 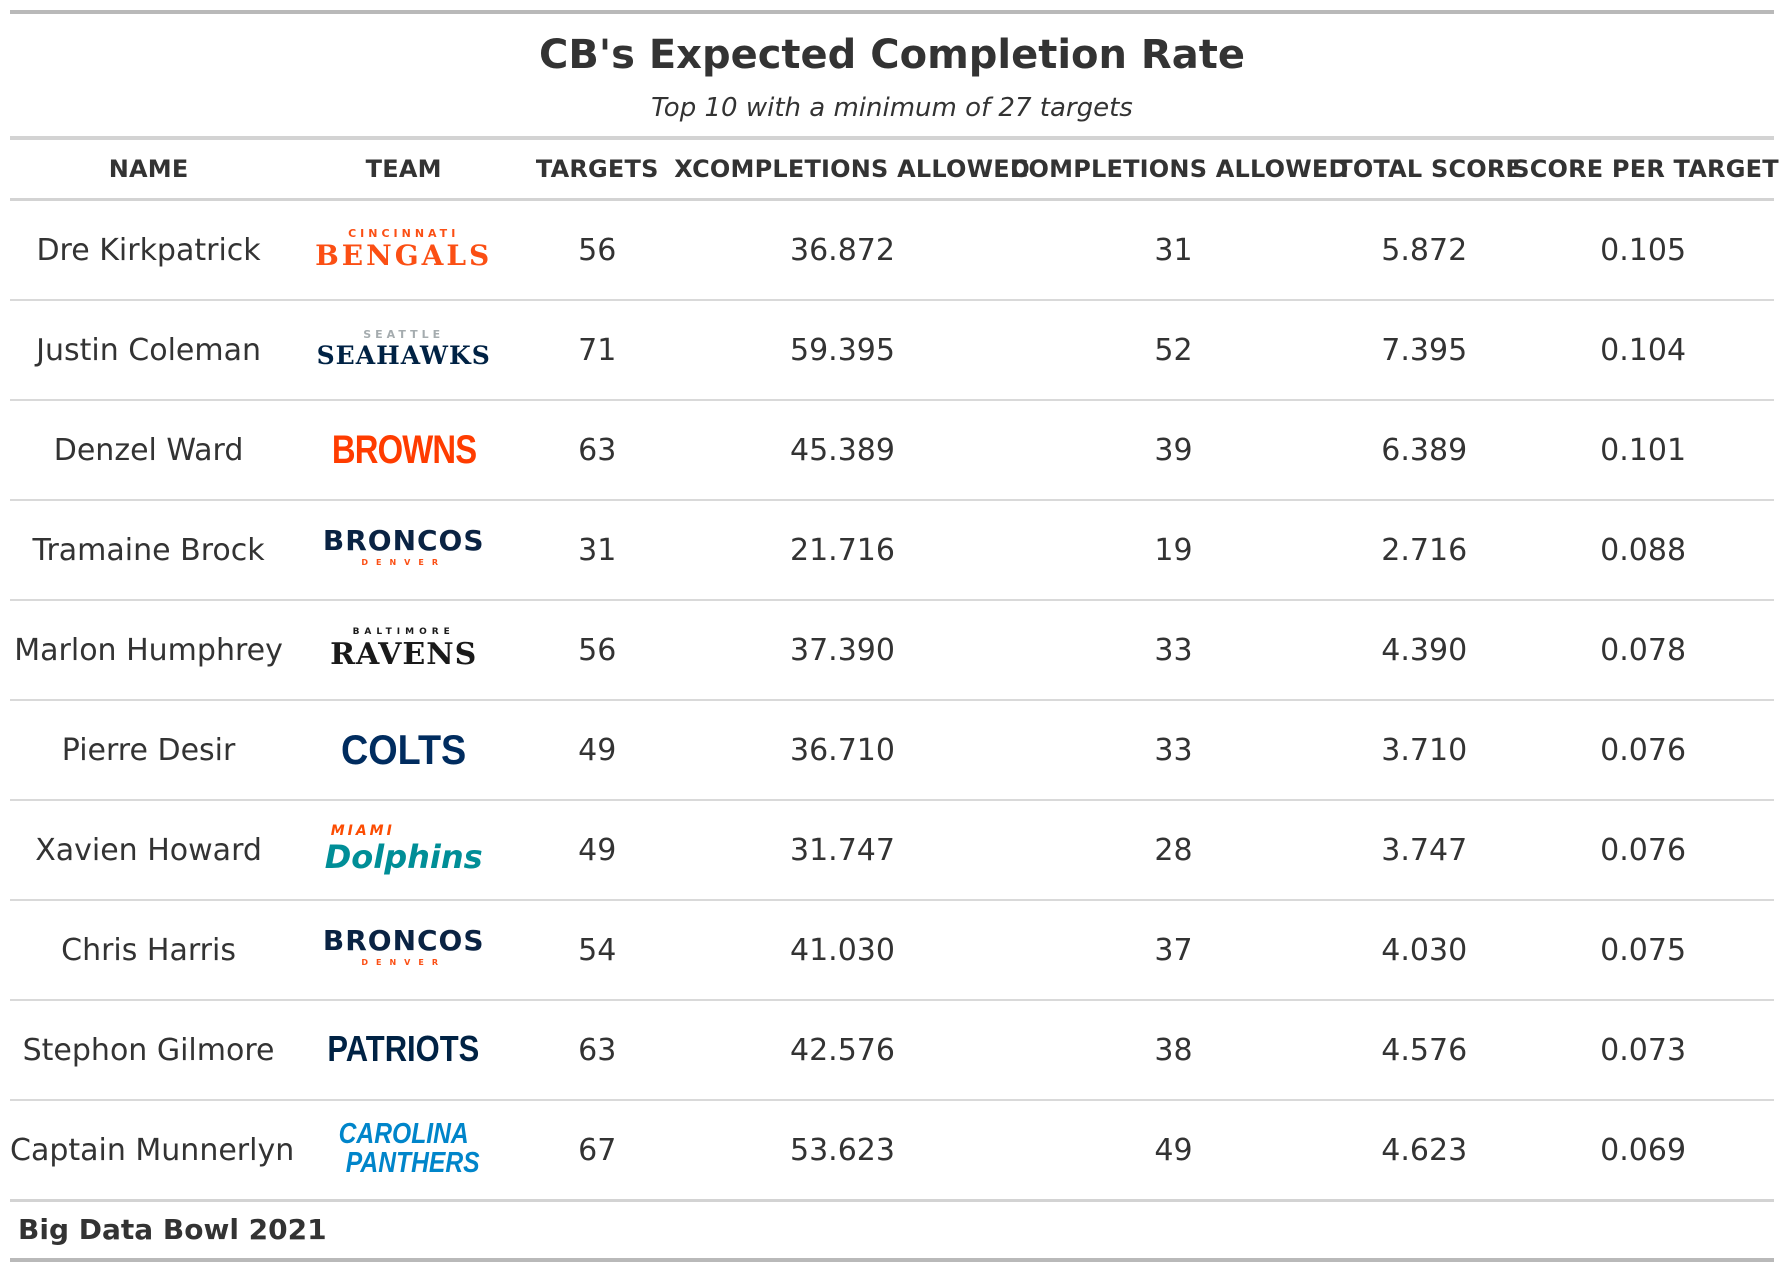 I want to click on team-cell: SEATTLE SEAHAWKS, so click(x=404, y=350).